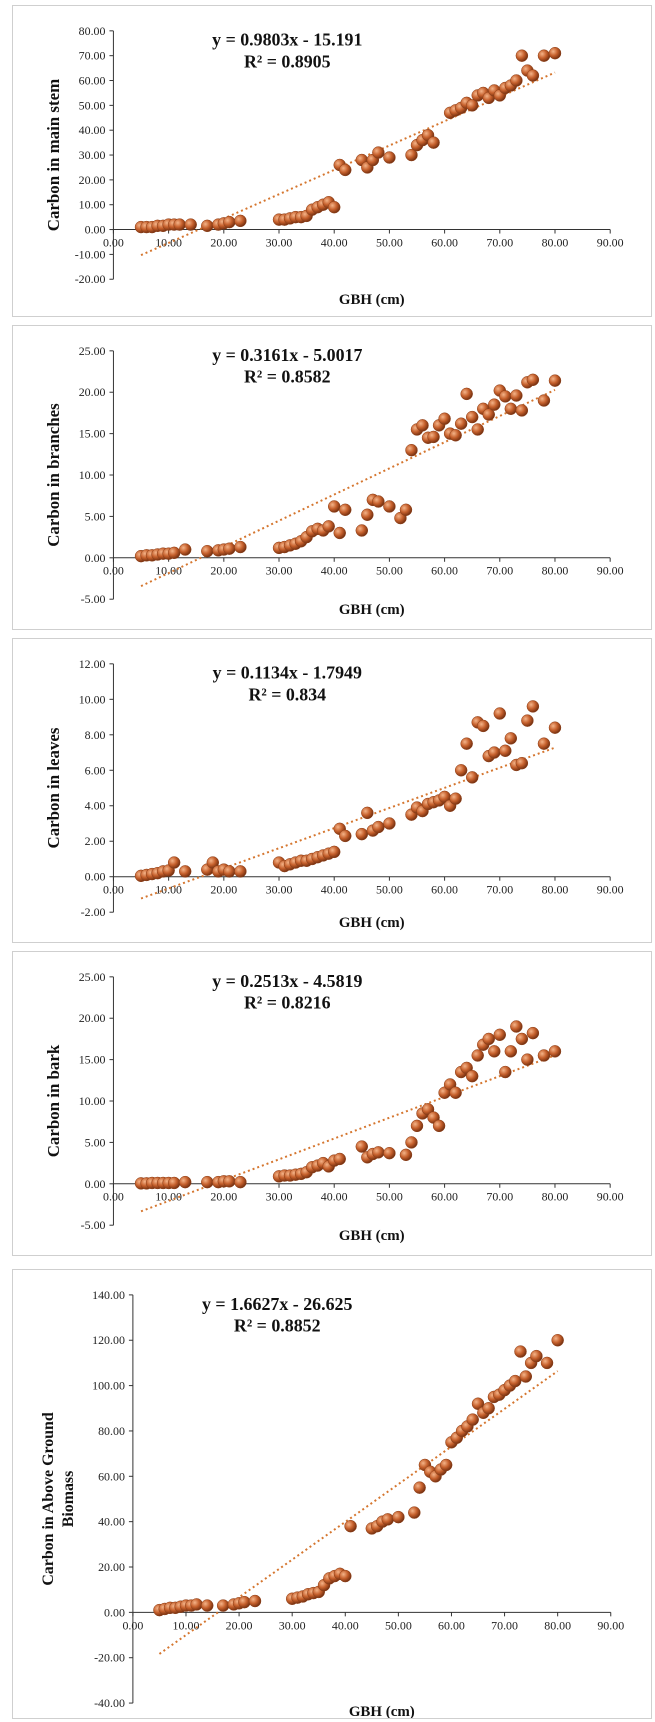  What do you see at coordinates (95, 841) in the screenshot?
I see `y-tick-label: 2.00` at bounding box center [95, 841].